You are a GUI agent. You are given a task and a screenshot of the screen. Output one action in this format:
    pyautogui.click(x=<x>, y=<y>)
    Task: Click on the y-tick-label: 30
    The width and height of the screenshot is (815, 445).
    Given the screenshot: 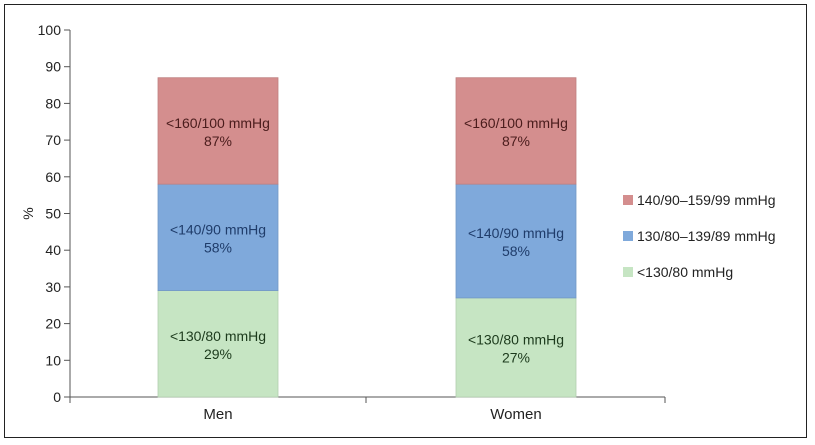 What is the action you would take?
    pyautogui.click(x=53, y=287)
    